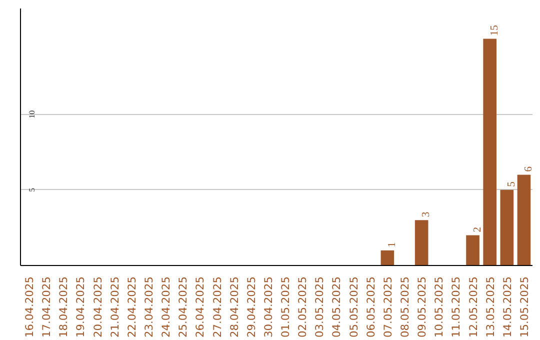  I want to click on x-tick-label: 12.05.2025, so click(473, 307).